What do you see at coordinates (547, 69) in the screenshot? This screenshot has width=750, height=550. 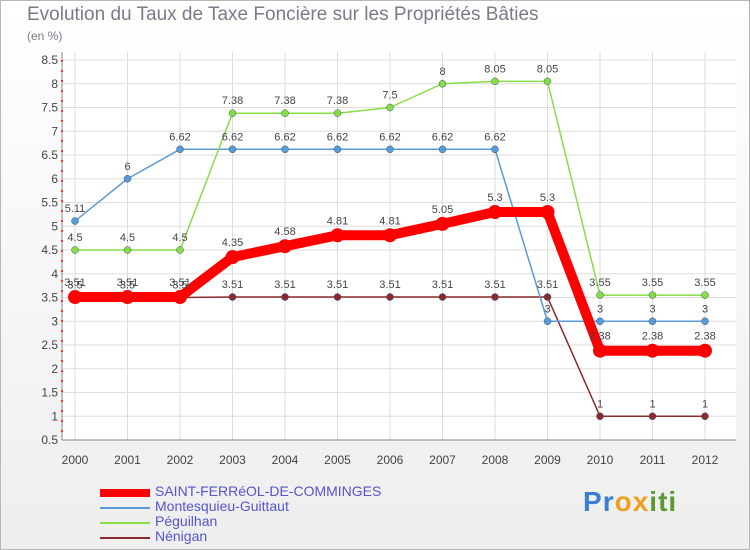 I see `data-label: 8.05` at bounding box center [547, 69].